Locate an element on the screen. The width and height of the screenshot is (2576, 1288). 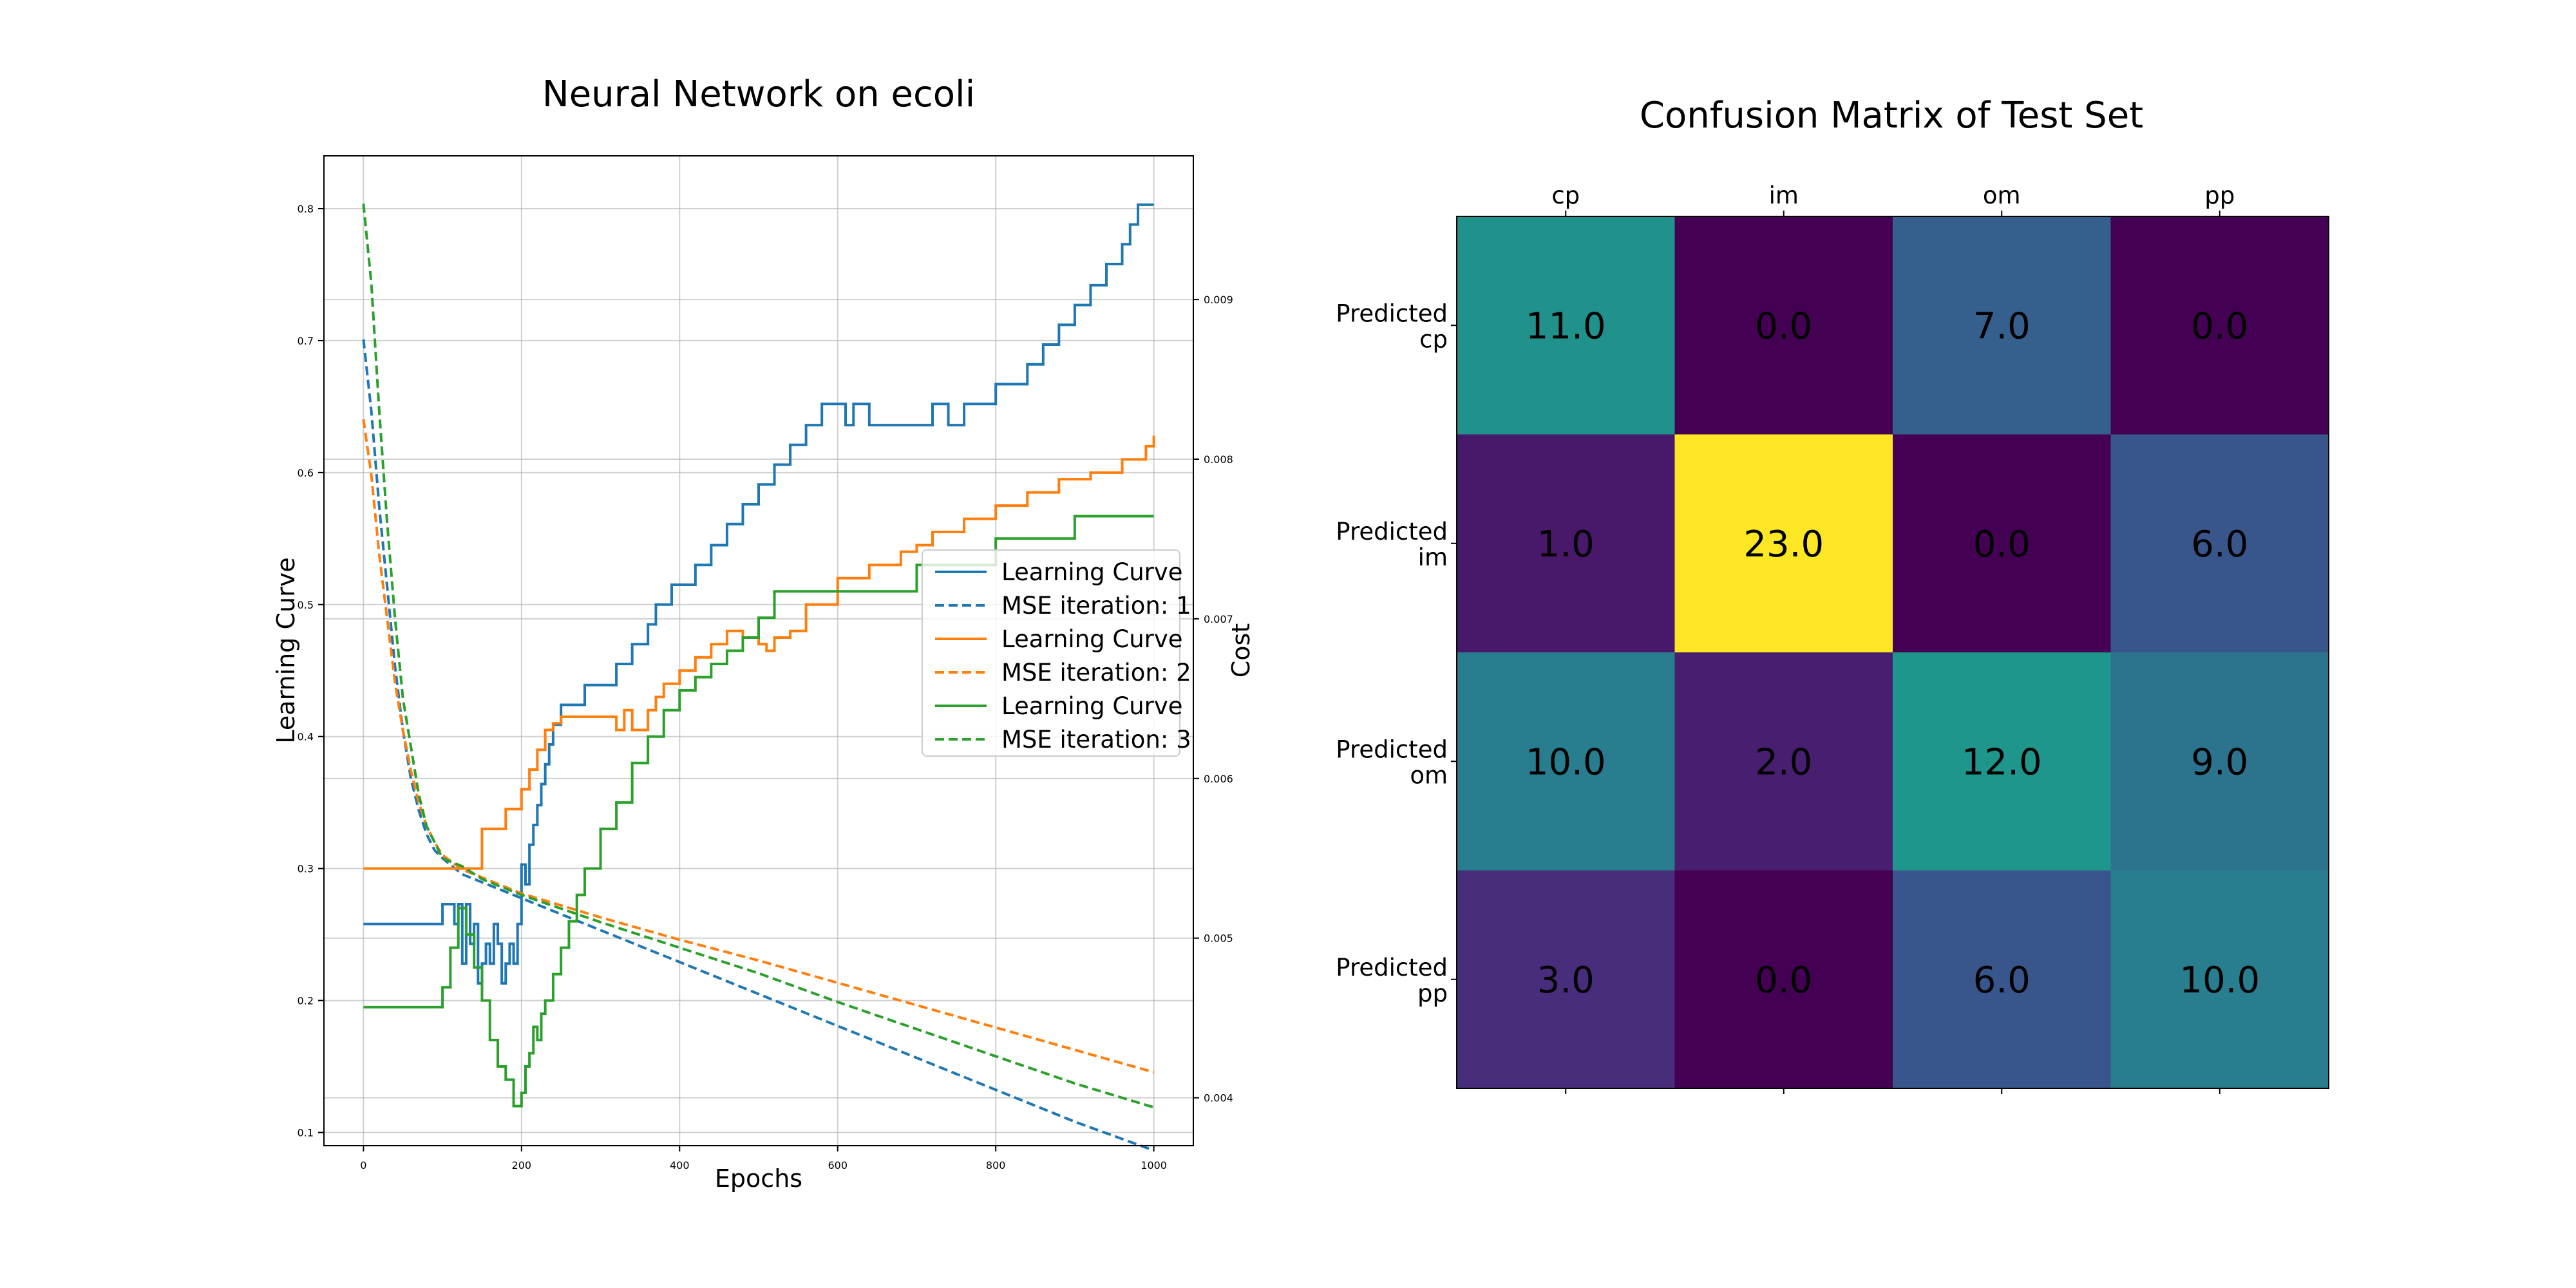
y2-tick-label: 0.008 is located at coordinates (1219, 460).